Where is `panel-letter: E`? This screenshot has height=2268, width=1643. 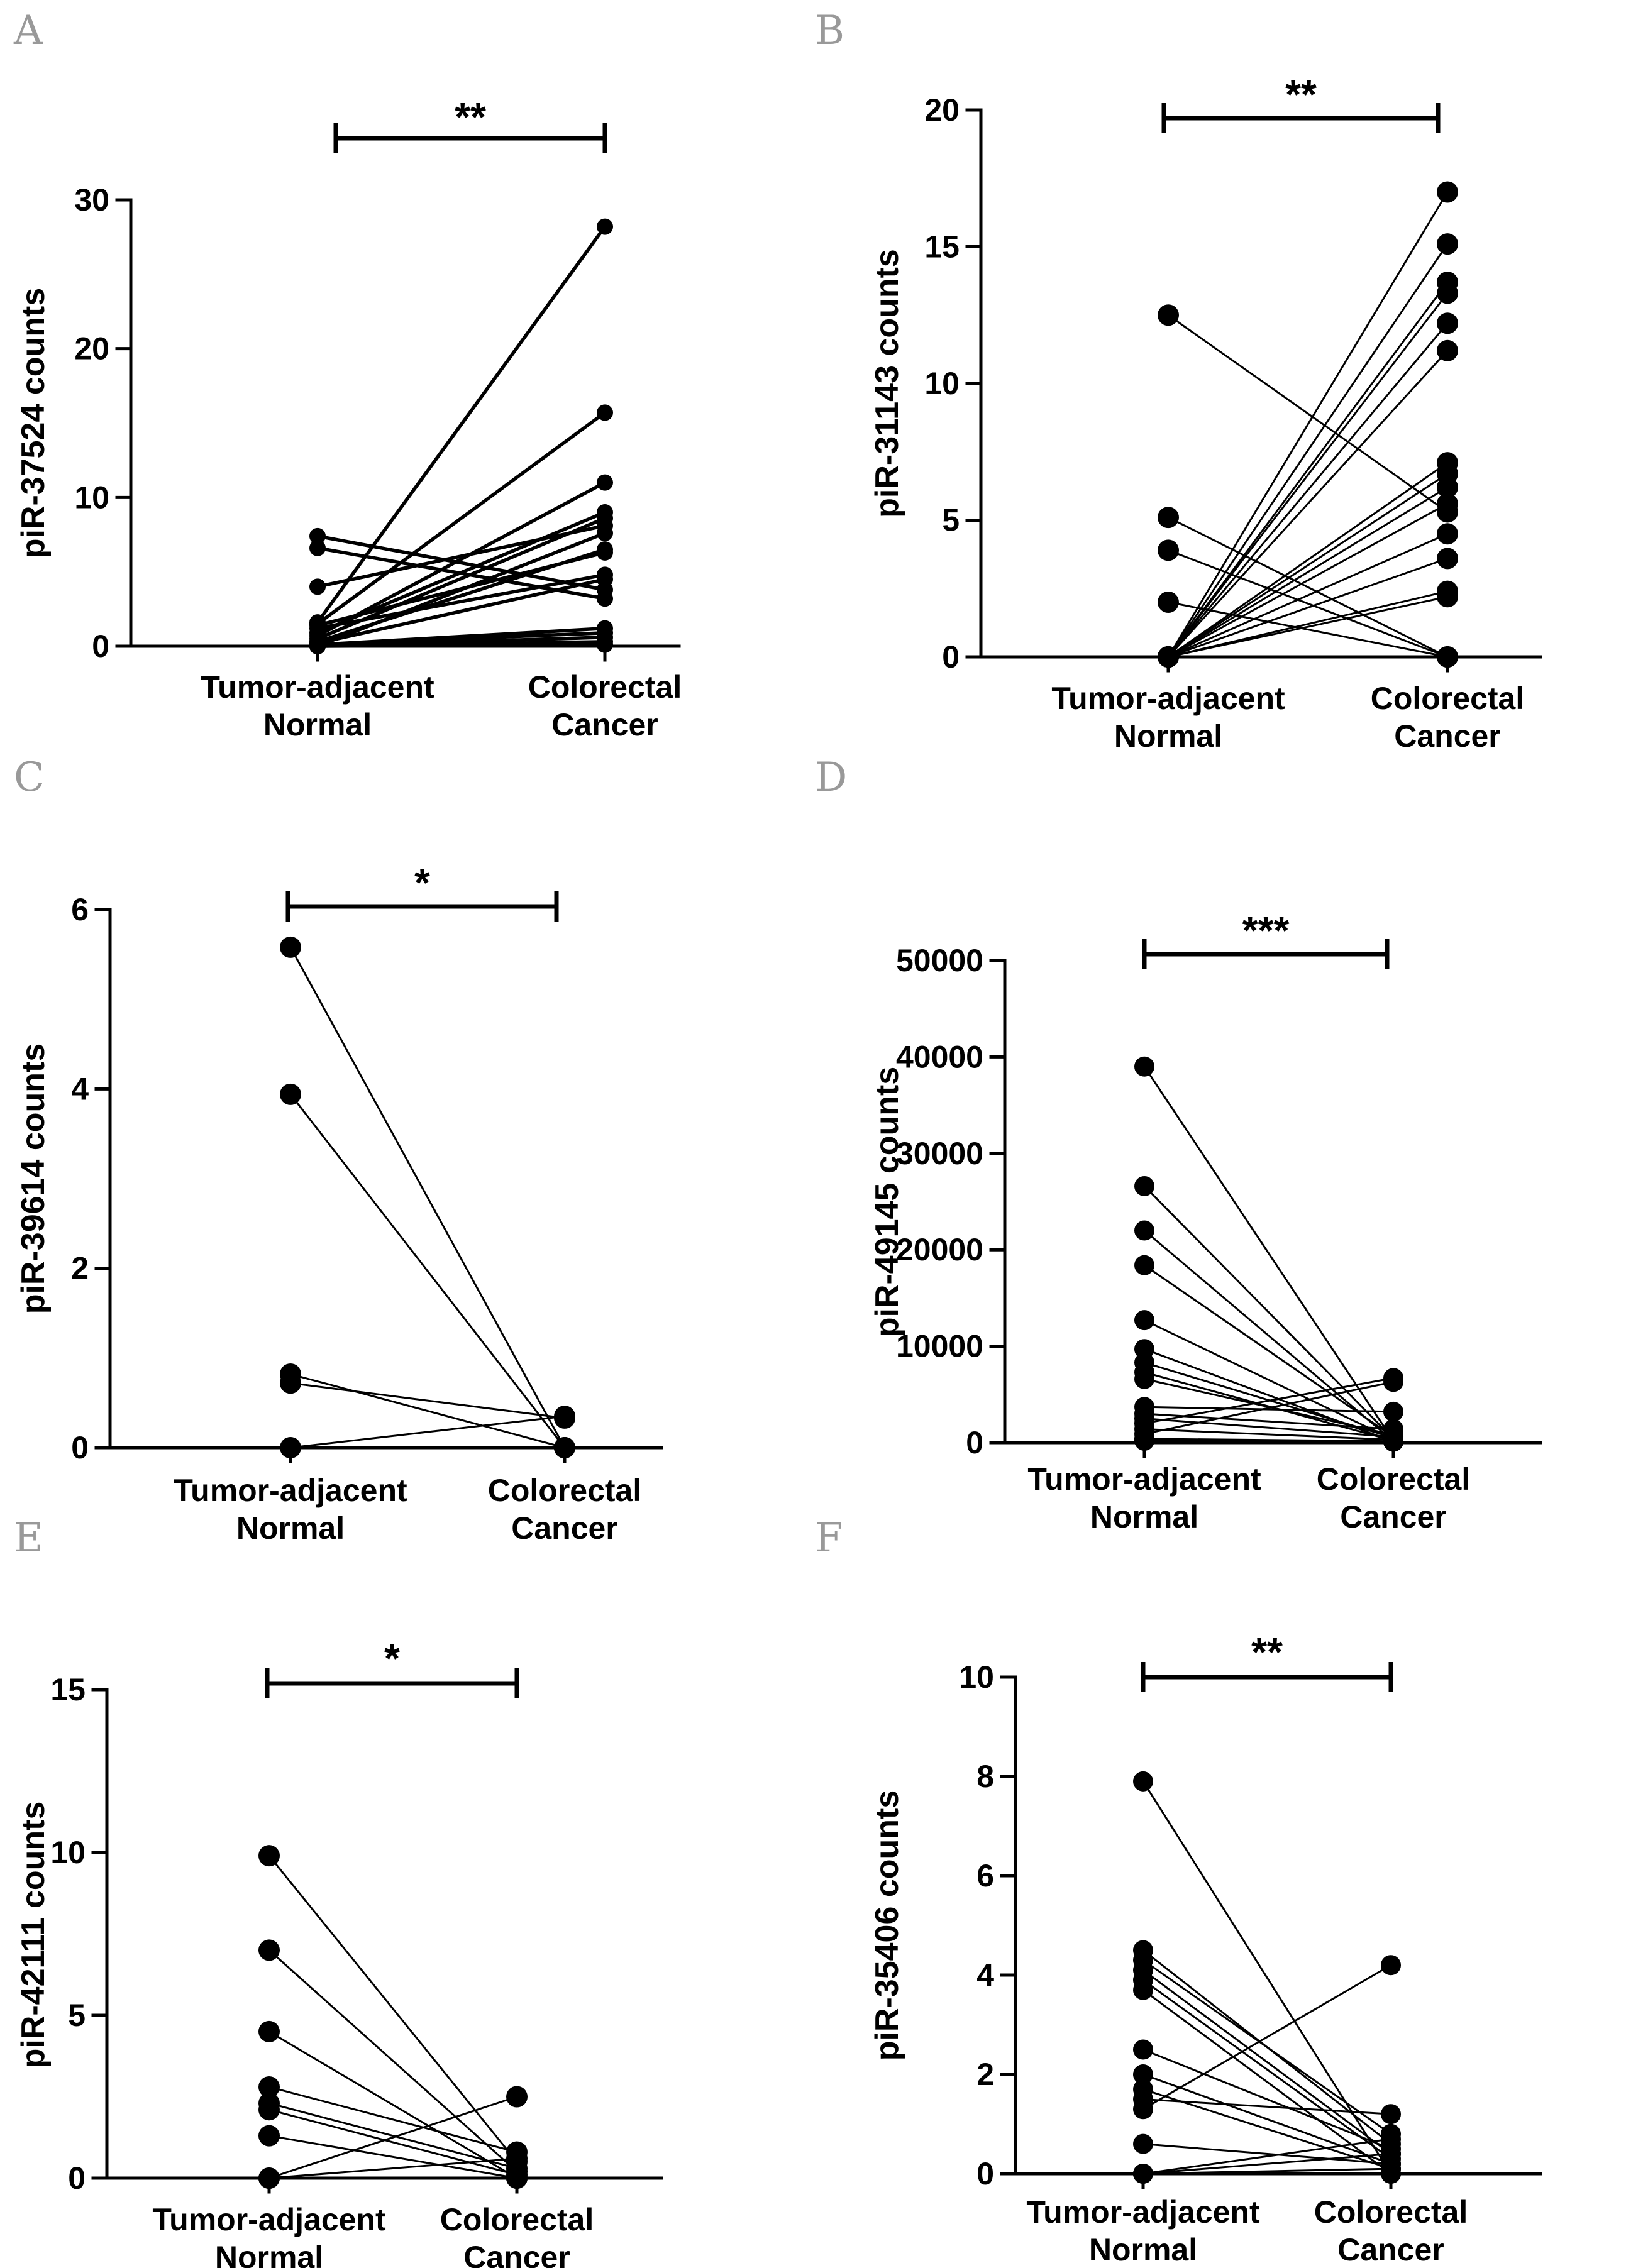
panel-letter: E is located at coordinates (28, 1538).